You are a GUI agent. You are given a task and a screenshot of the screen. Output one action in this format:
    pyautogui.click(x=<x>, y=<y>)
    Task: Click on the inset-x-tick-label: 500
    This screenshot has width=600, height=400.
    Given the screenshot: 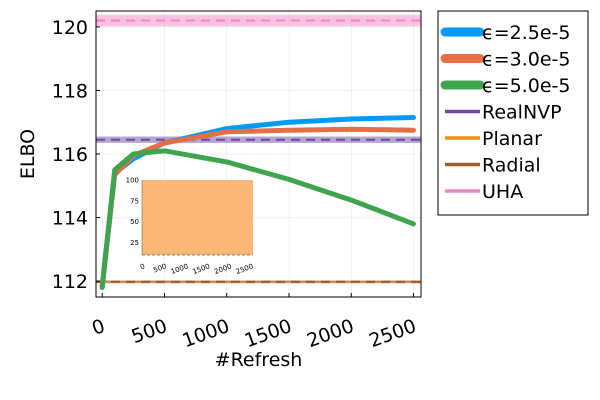 What is the action you would take?
    pyautogui.click(x=159, y=268)
    